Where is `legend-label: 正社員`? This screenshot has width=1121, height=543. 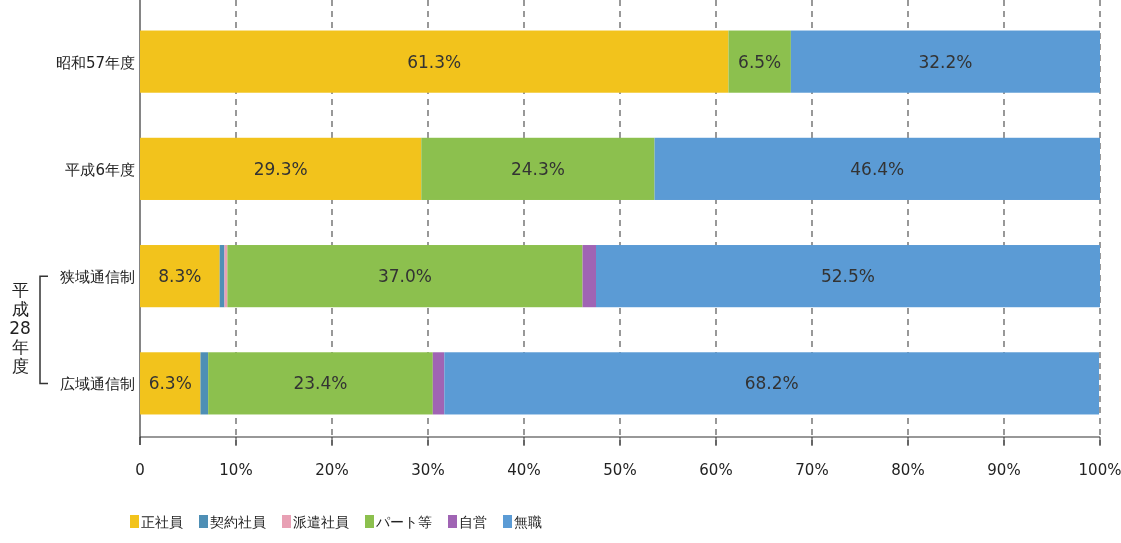 legend-label: 正社員 is located at coordinates (162, 522).